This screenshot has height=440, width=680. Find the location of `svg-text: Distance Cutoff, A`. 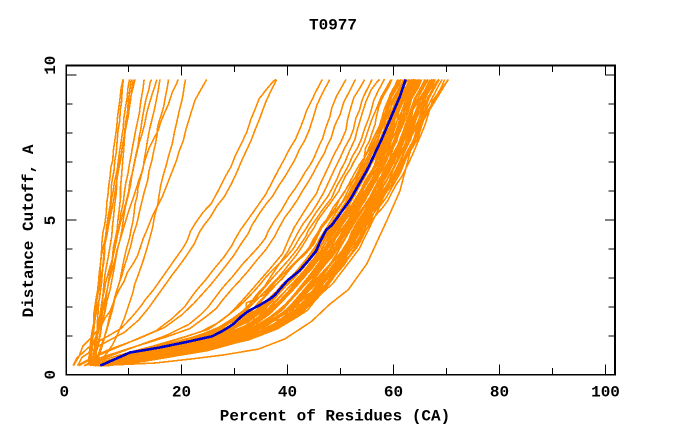

svg-text: Distance Cutoff, A is located at coordinates (29, 230).